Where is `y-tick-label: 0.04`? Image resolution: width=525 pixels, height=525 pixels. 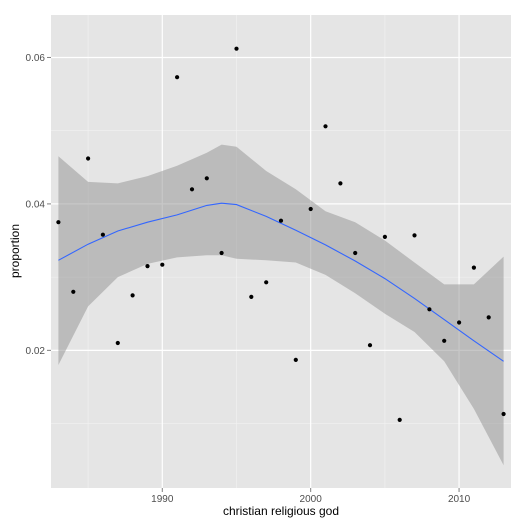 y-tick-label: 0.04 is located at coordinates (36, 204).